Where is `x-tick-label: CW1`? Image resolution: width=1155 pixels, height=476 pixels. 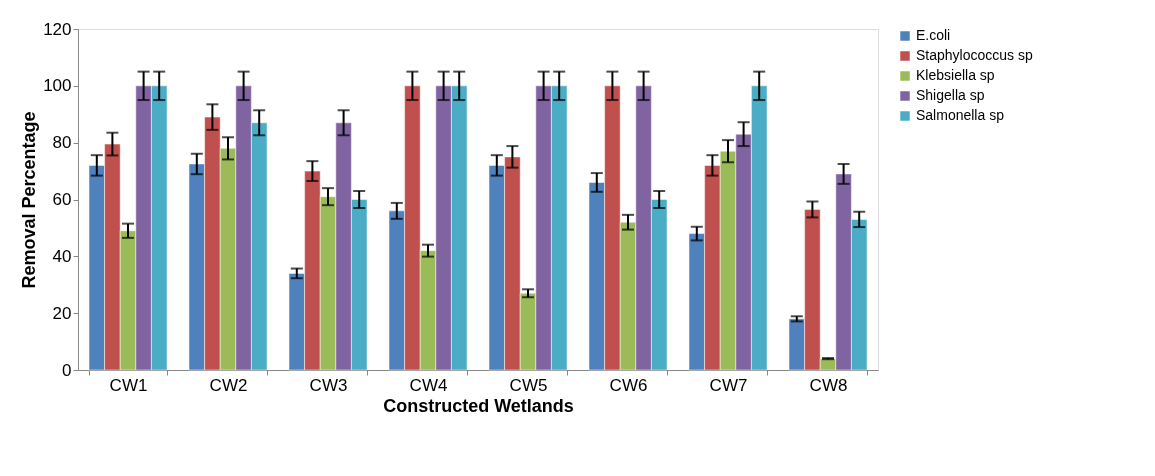
x-tick-label: CW1 is located at coordinates (128, 385).